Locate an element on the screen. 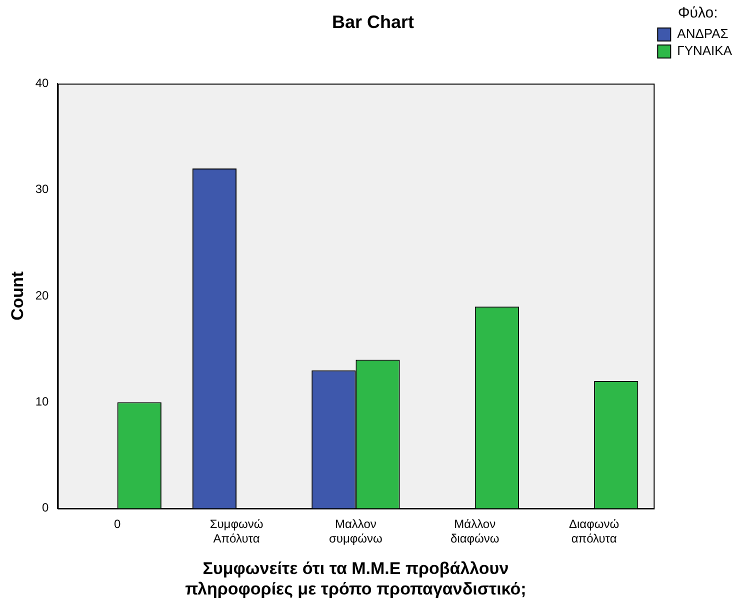 The width and height of the screenshot is (752, 608). y-tick-label: 20 is located at coordinates (42, 295).